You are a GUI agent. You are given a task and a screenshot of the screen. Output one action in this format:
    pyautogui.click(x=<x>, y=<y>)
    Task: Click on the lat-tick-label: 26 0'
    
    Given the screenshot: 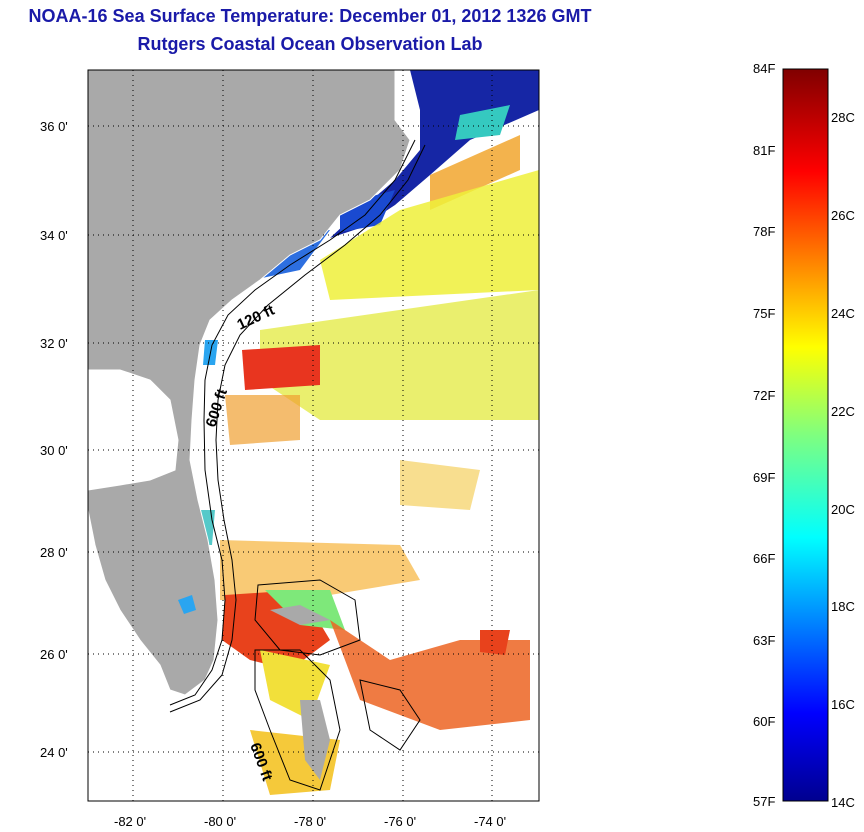 What is the action you would take?
    pyautogui.click(x=54, y=654)
    